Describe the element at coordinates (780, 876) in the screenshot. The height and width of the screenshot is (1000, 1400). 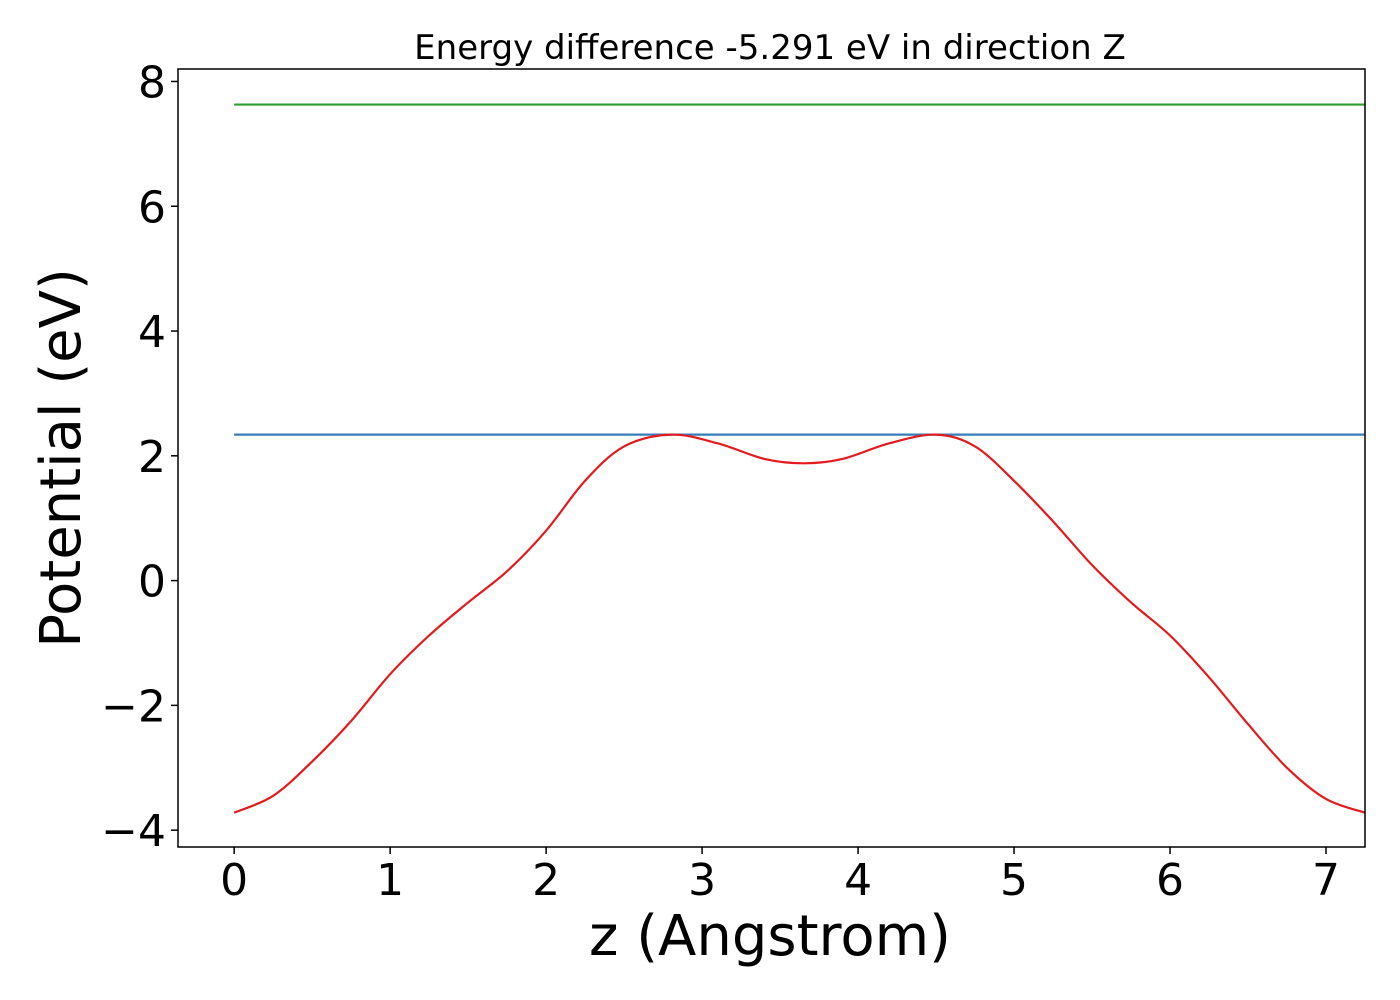
I see `x-axis: 0 1 2 3 4 5 6 7` at that location.